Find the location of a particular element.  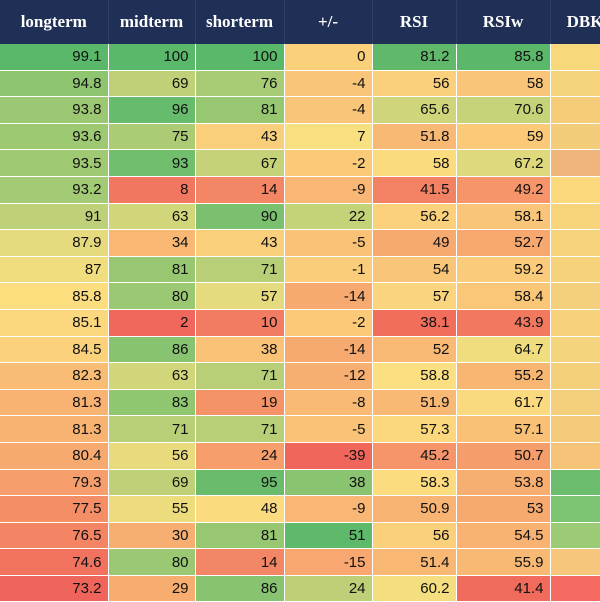

cell-longterm: 73.2 is located at coordinates (54, 588).